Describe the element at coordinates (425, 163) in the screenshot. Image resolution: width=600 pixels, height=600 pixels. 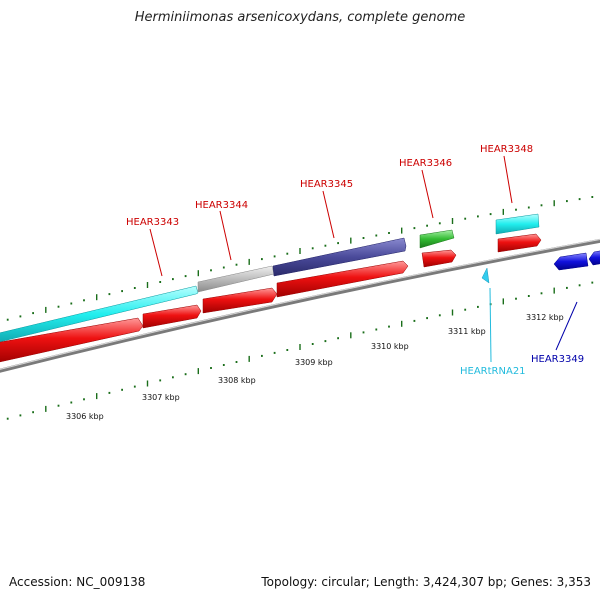
I see `gene-label-hear3346: HEAR3346` at that location.